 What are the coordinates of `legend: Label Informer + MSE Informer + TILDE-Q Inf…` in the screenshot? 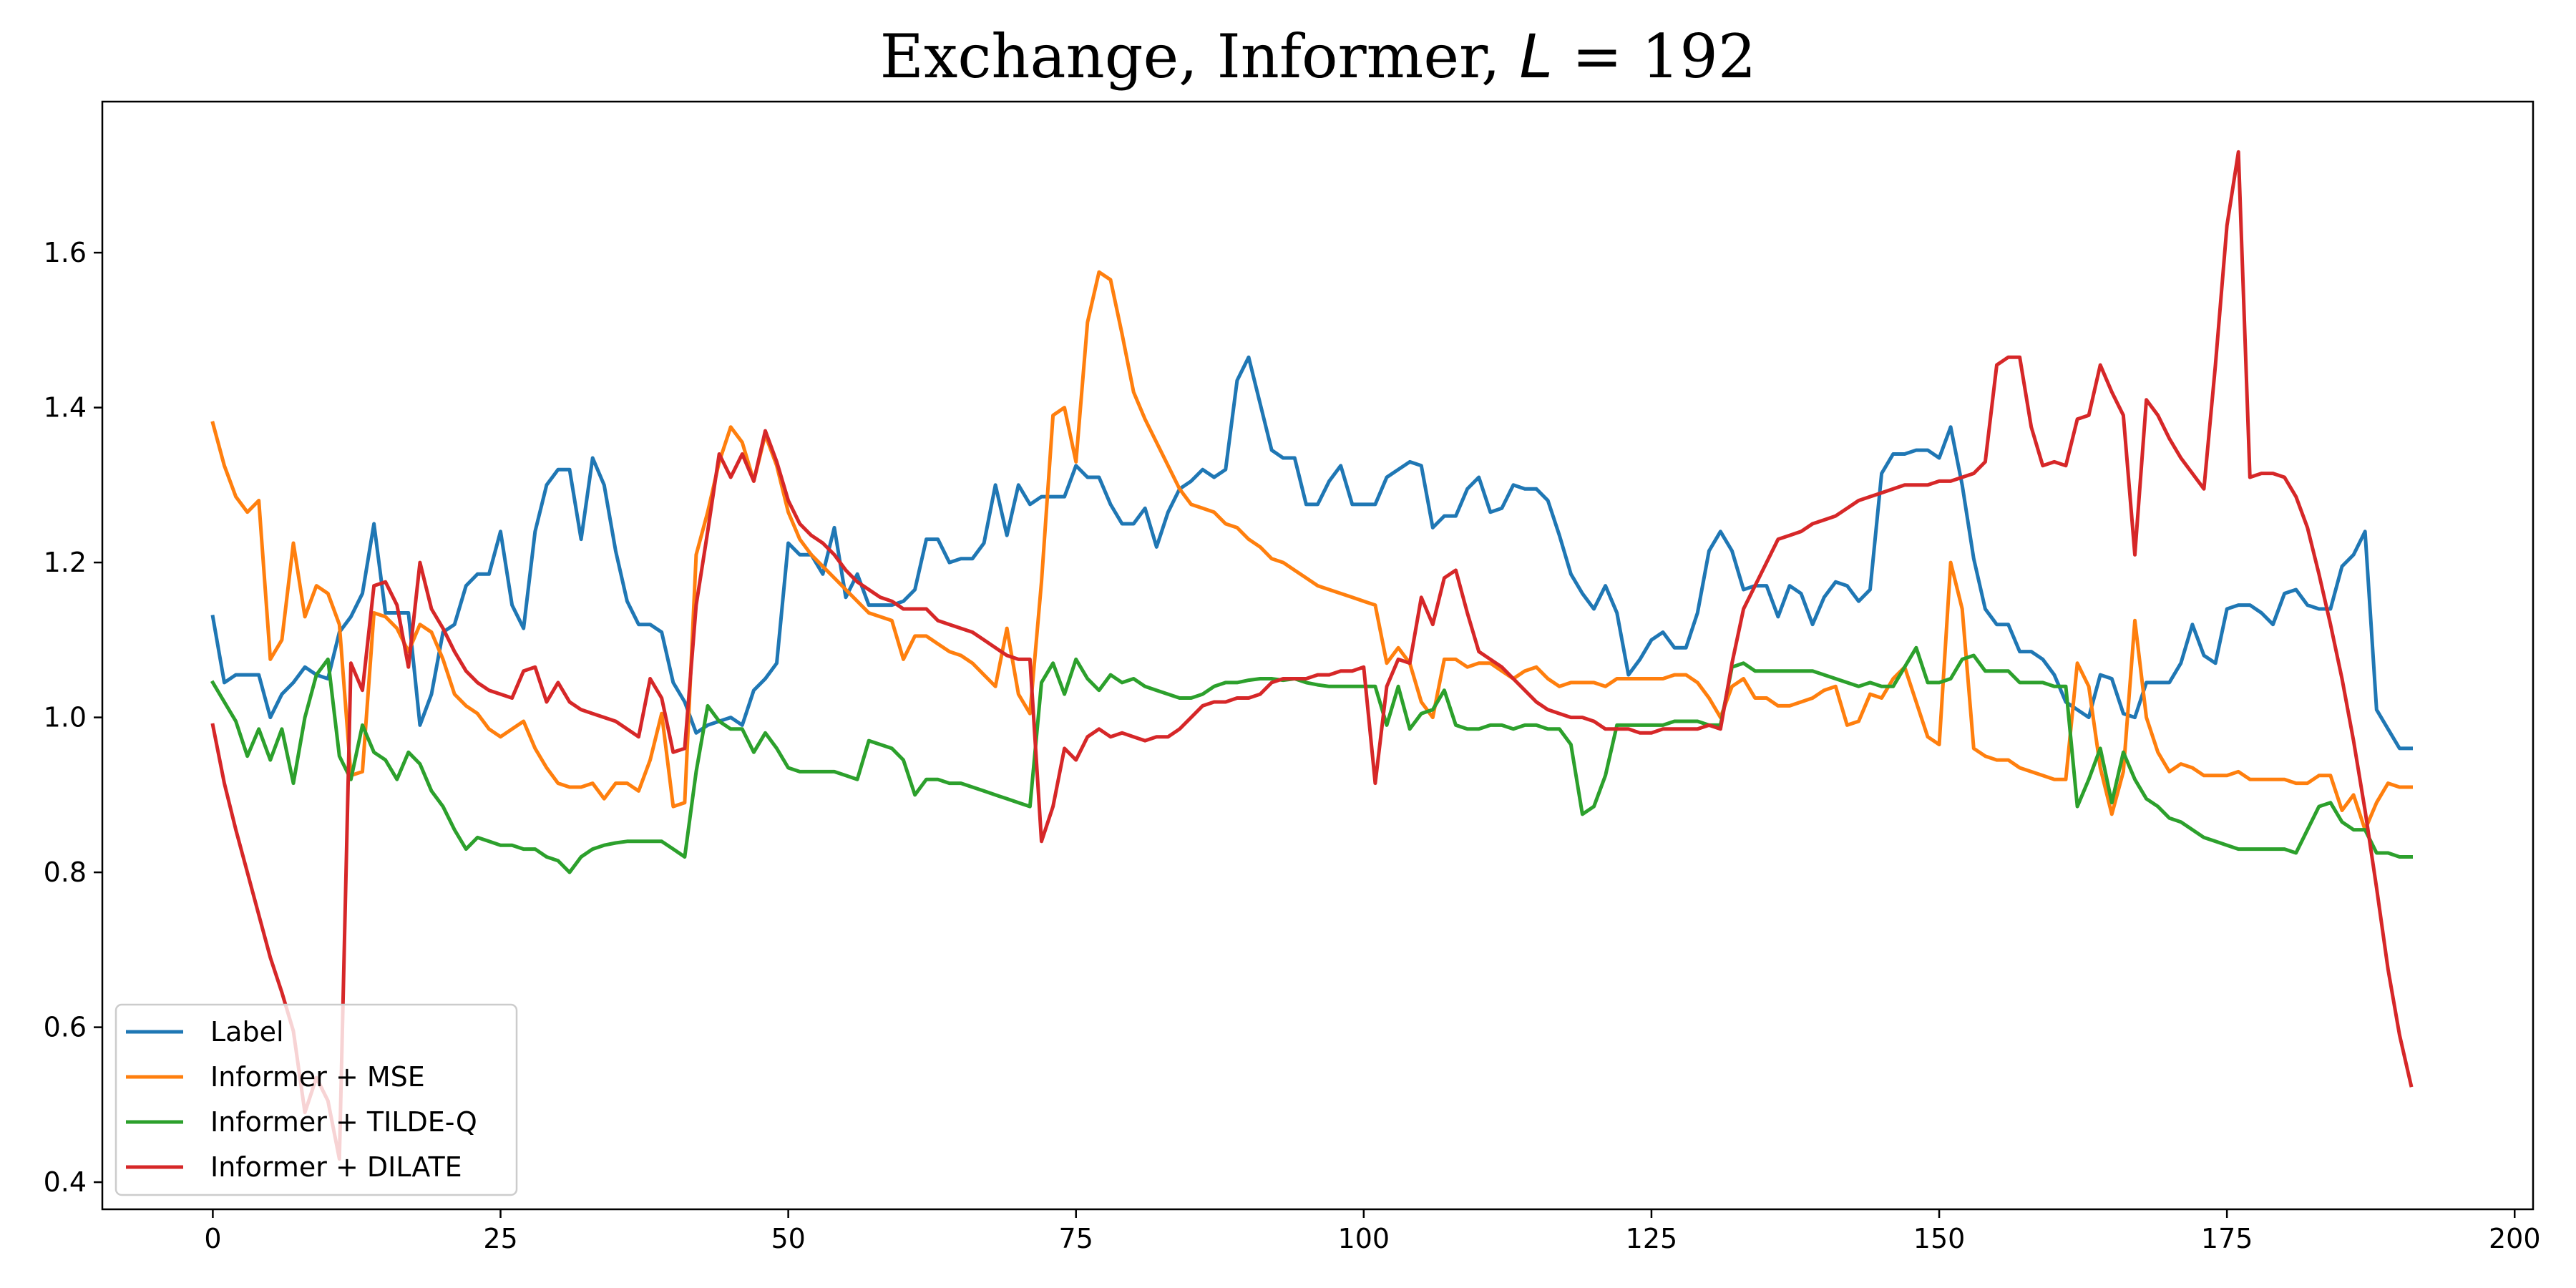 It's located at (316, 1099).